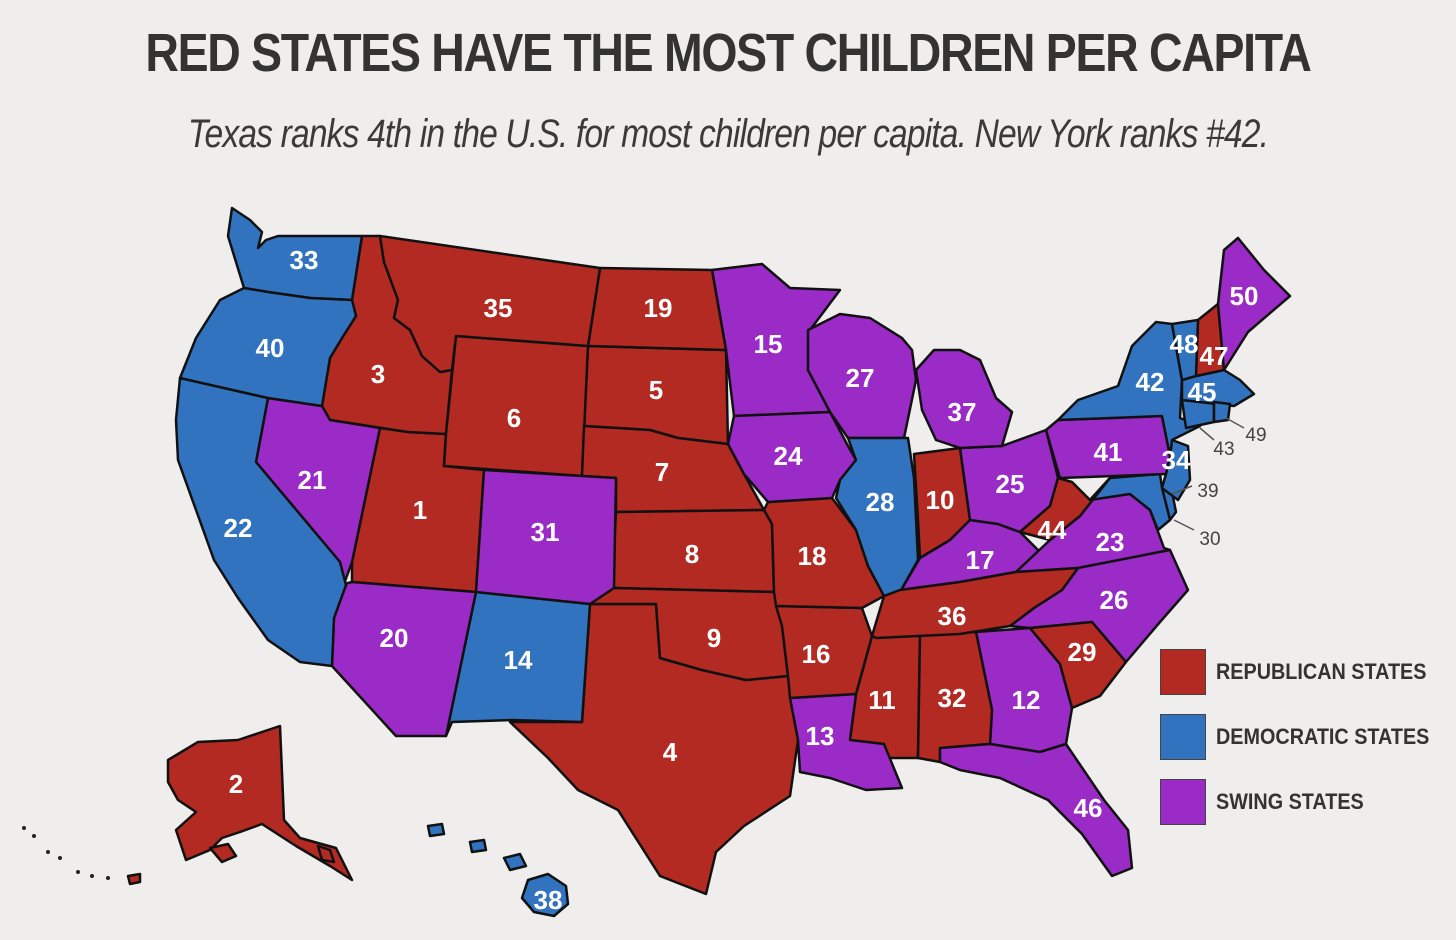  What do you see at coordinates (1036, 810) in the screenshot?
I see `state-florida` at bounding box center [1036, 810].